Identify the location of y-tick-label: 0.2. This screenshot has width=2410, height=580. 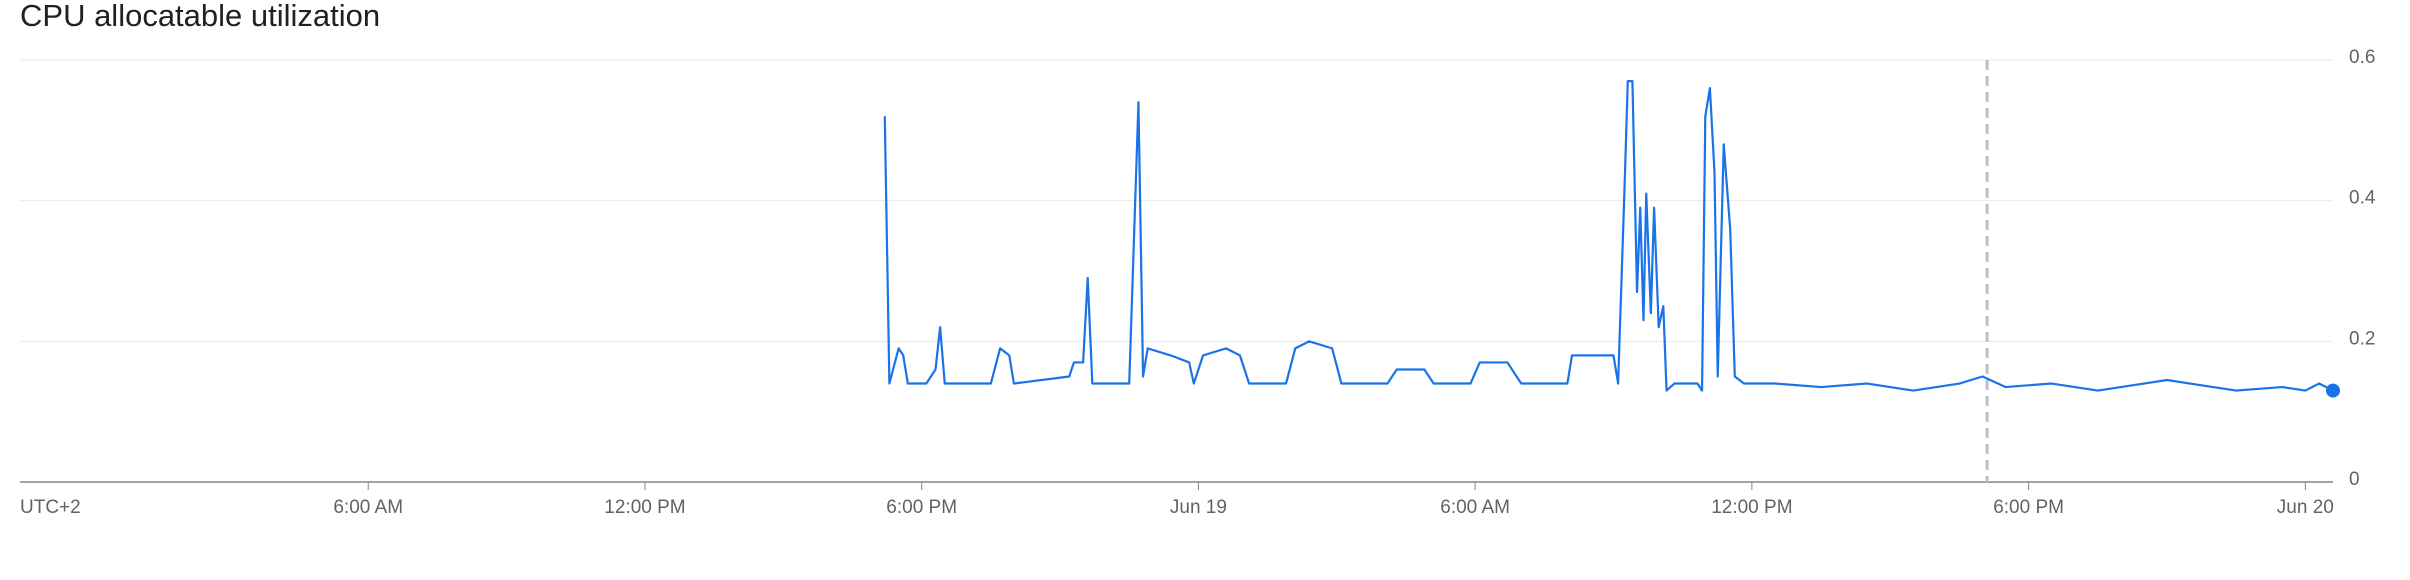
(2362, 338).